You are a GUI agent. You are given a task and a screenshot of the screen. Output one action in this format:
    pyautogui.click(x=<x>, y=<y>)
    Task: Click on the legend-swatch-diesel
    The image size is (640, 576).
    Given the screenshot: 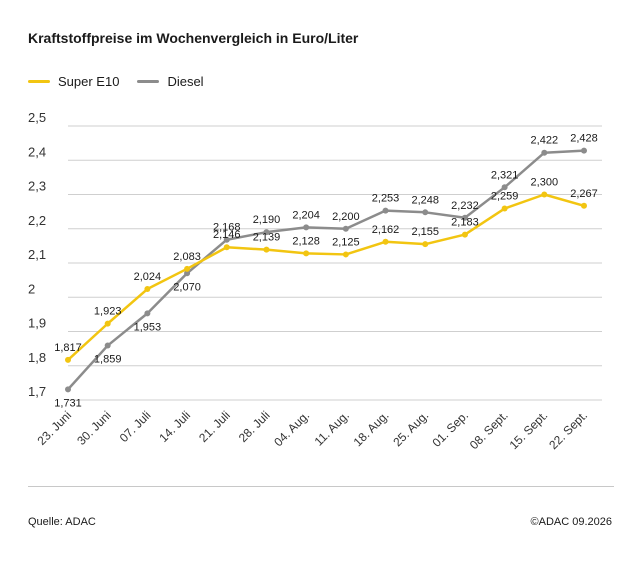 What is the action you would take?
    pyautogui.click(x=148, y=81)
    